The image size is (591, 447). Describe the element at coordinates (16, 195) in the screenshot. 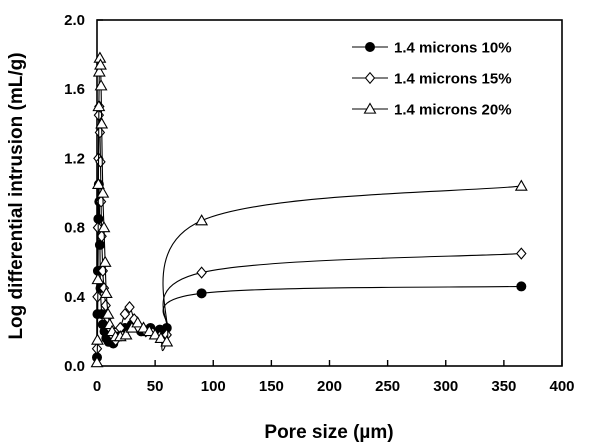

I see `y-axis-label: Log differential intrusion (mL/g)` at that location.